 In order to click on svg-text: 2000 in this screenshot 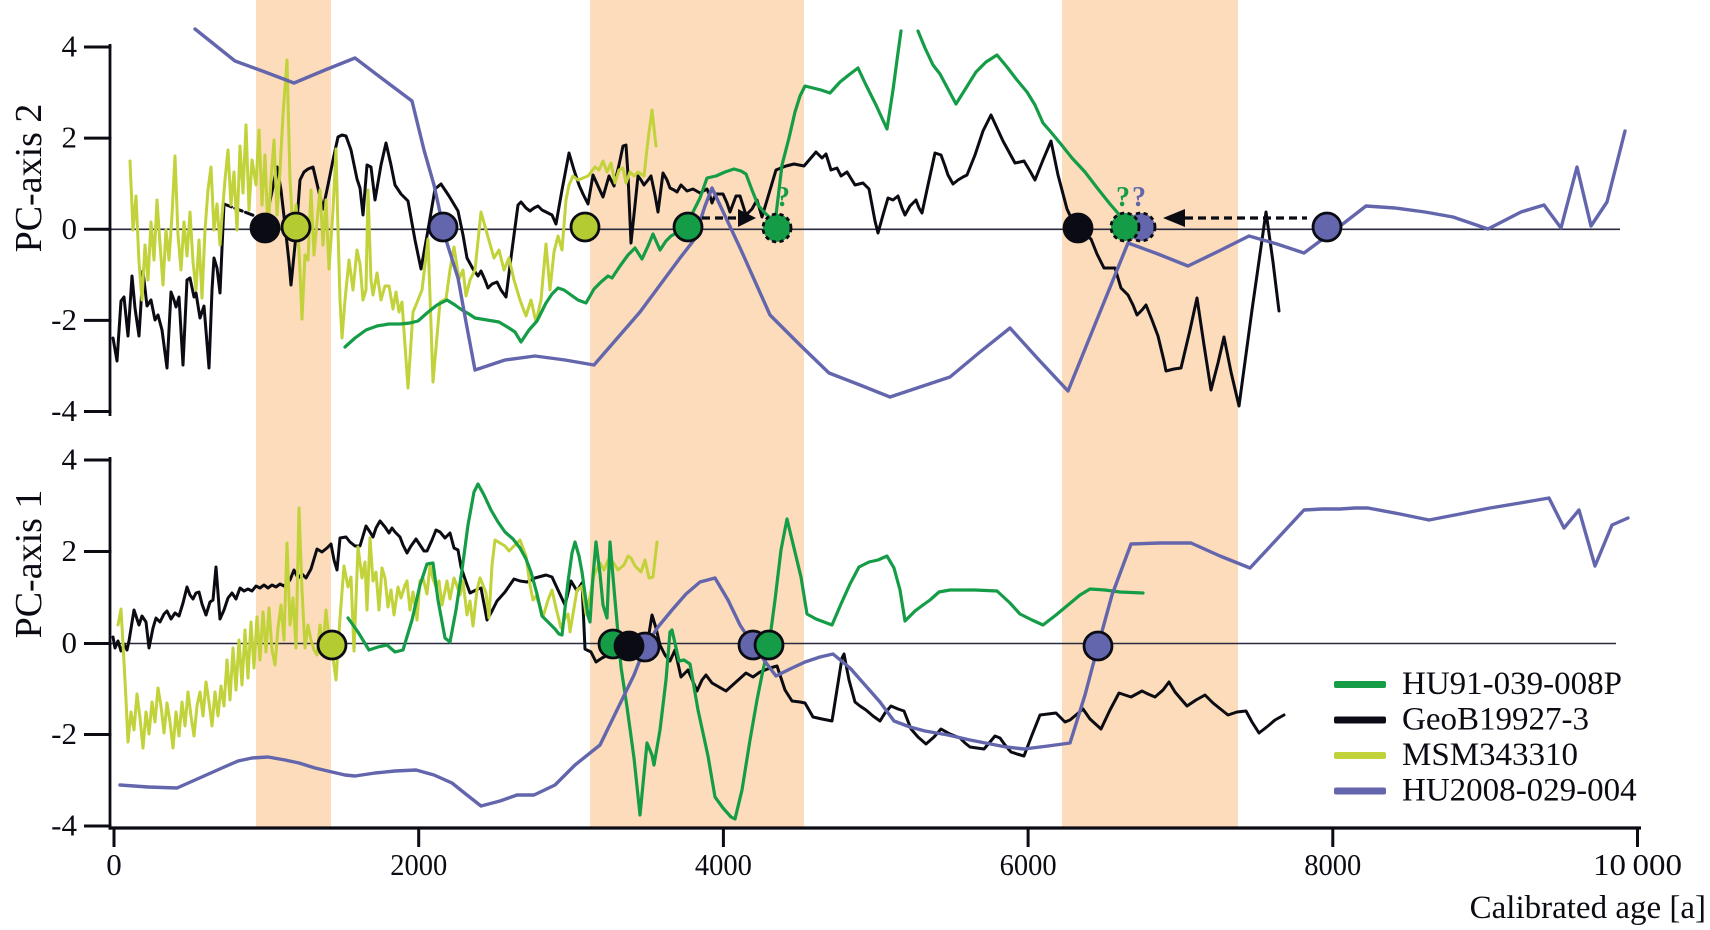, I will do `click(418, 864)`.